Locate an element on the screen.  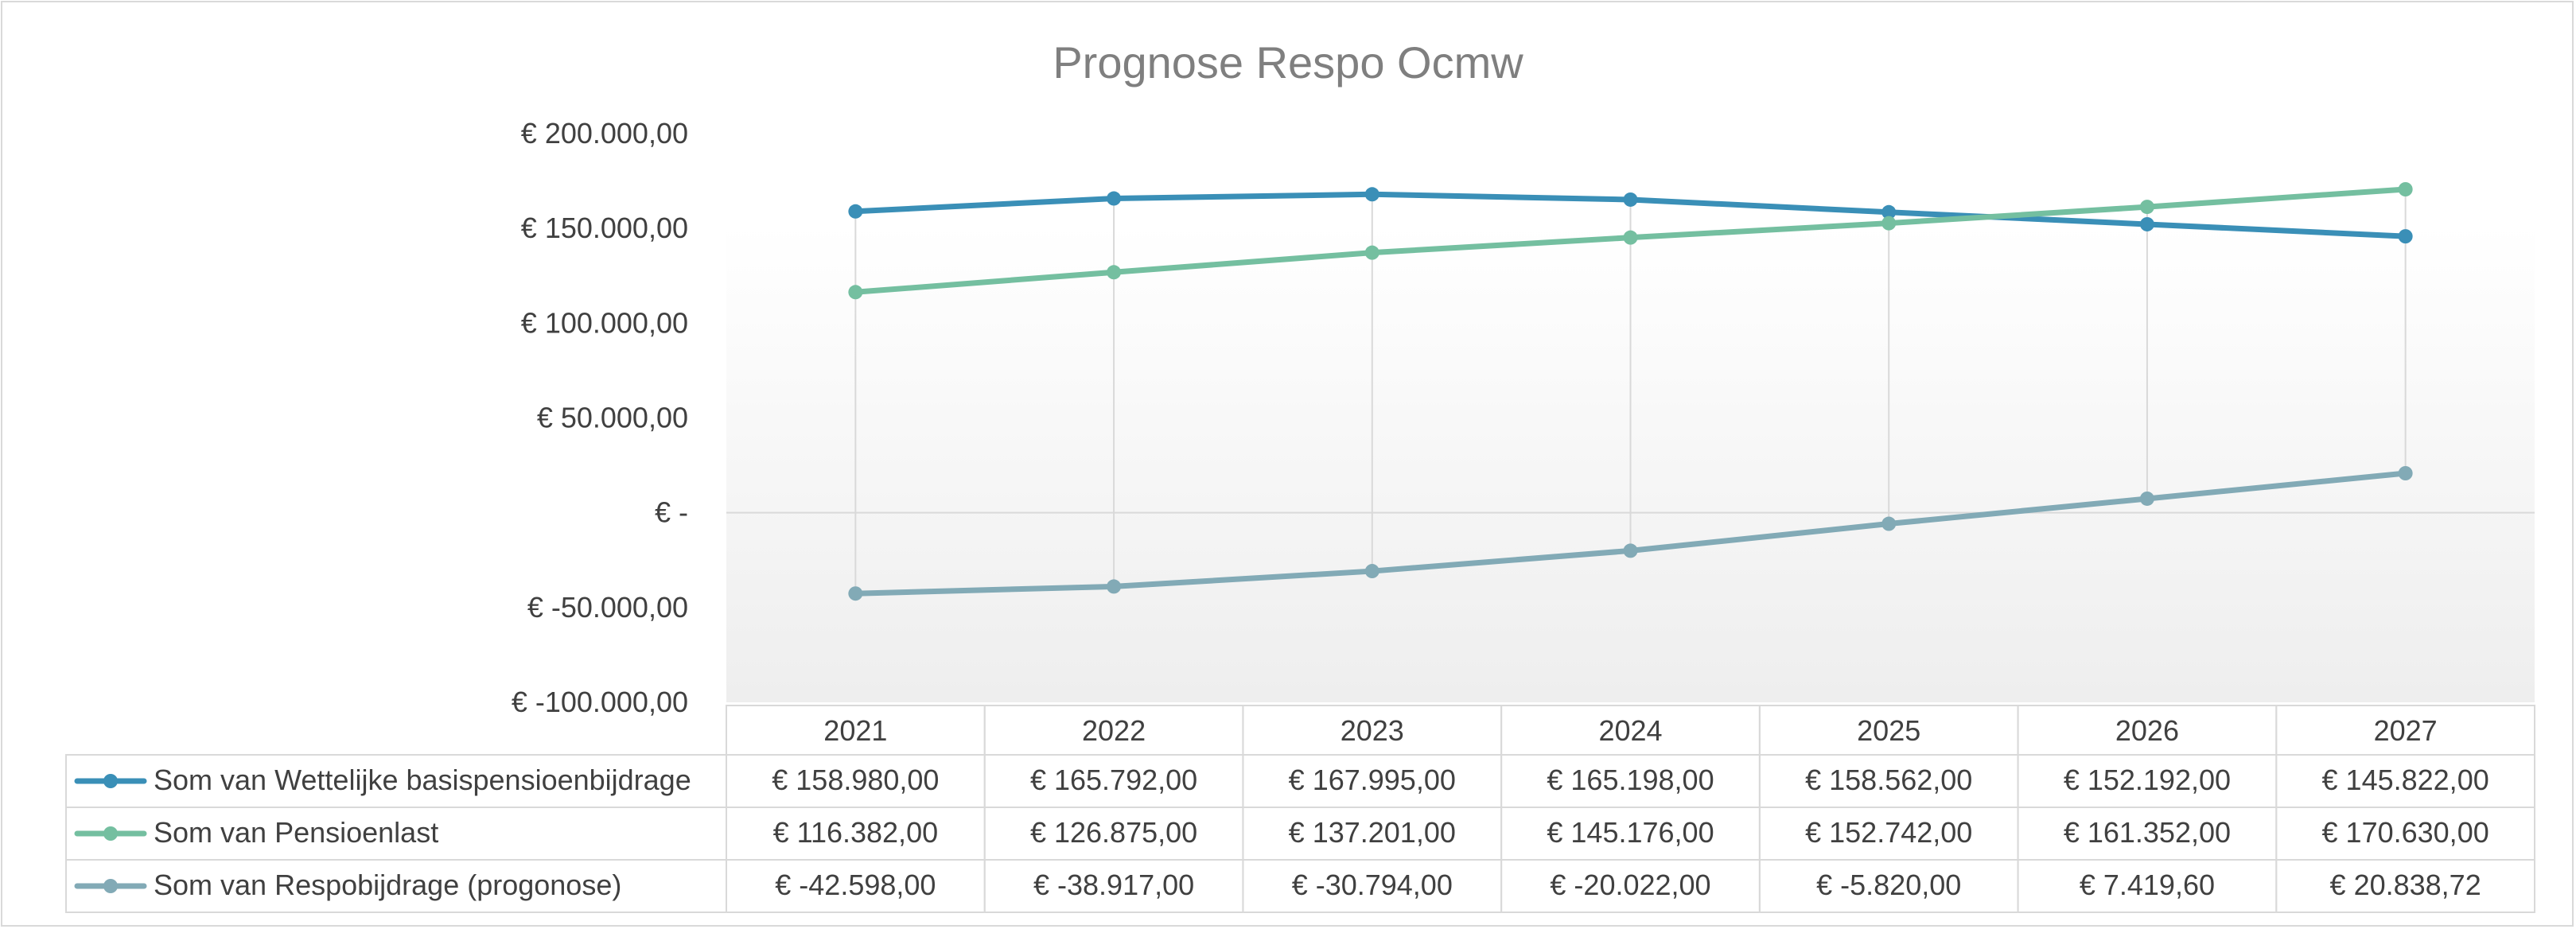
table-cell is located at coordinates (2405, 886).